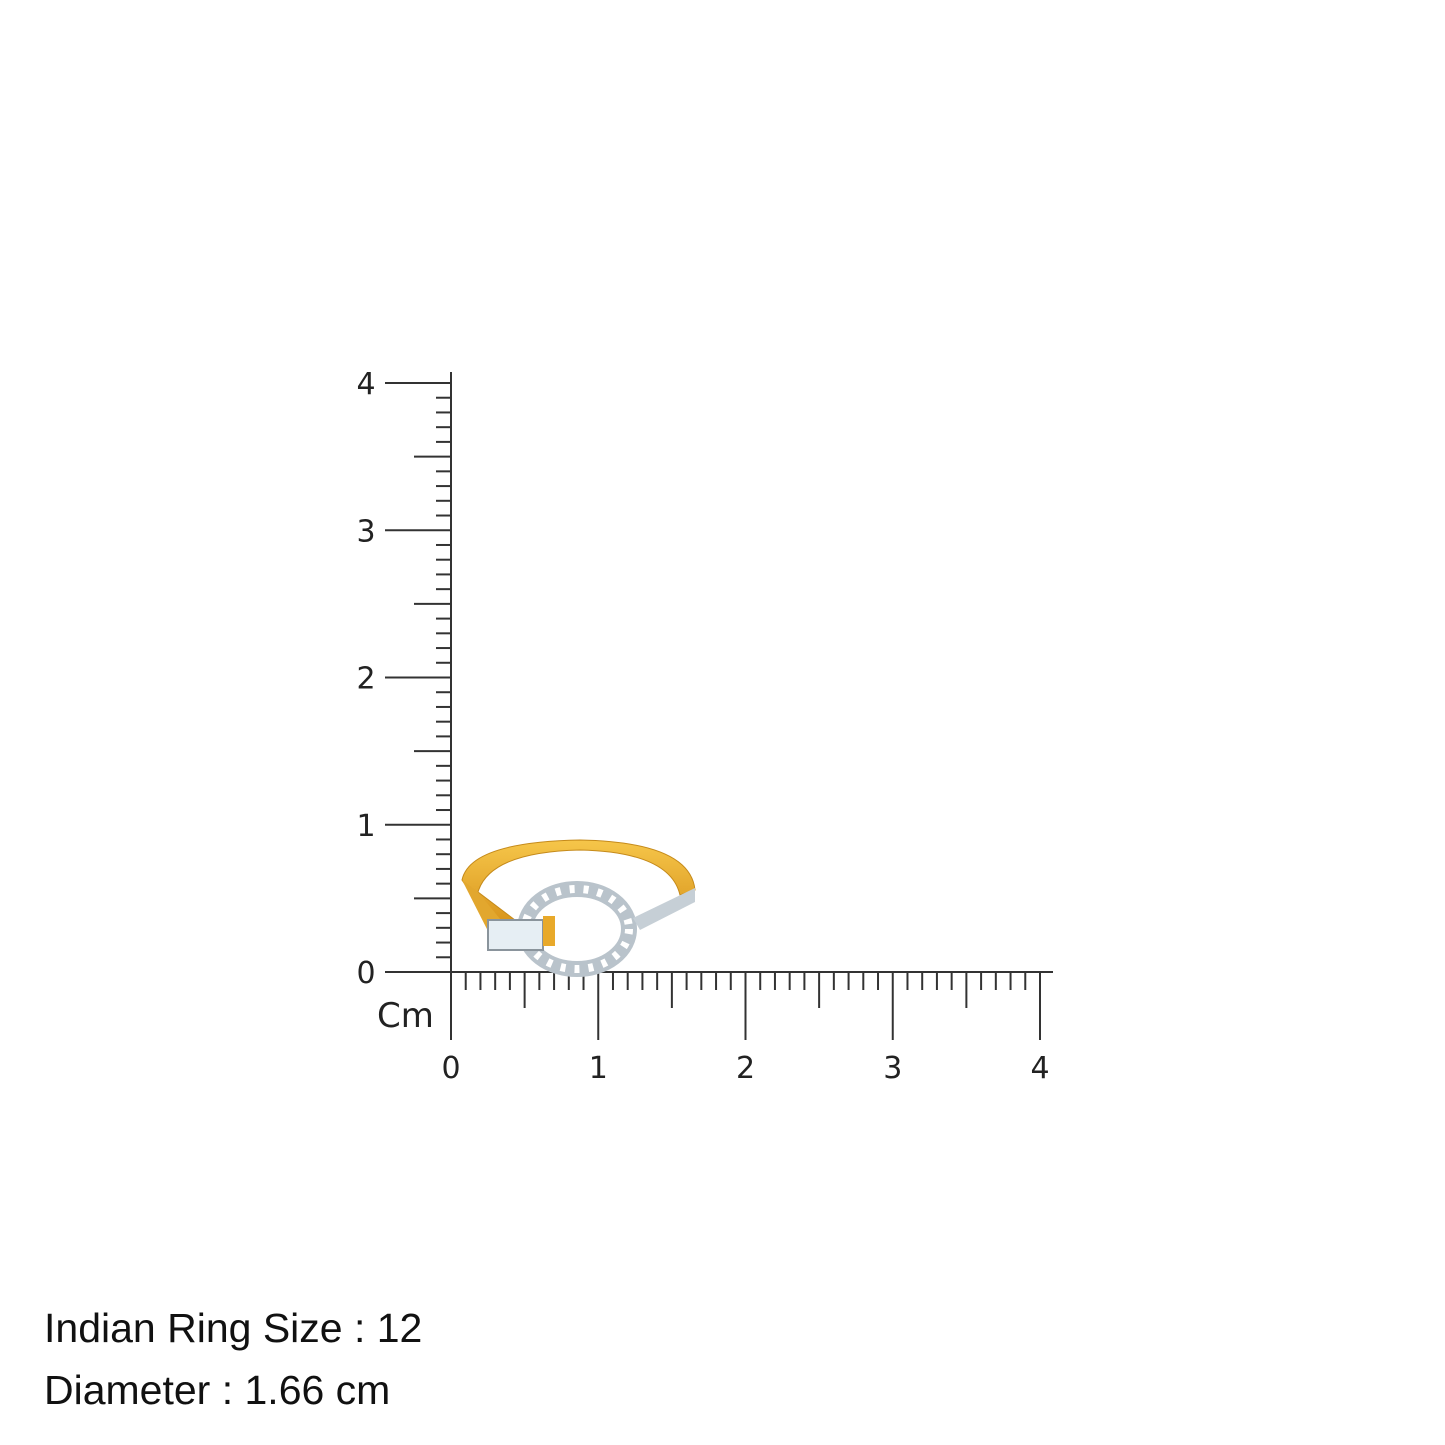 The width and height of the screenshot is (1445, 1445). What do you see at coordinates (233, 1328) in the screenshot?
I see `ring-size-text: Indian Ring Size : 12` at bounding box center [233, 1328].